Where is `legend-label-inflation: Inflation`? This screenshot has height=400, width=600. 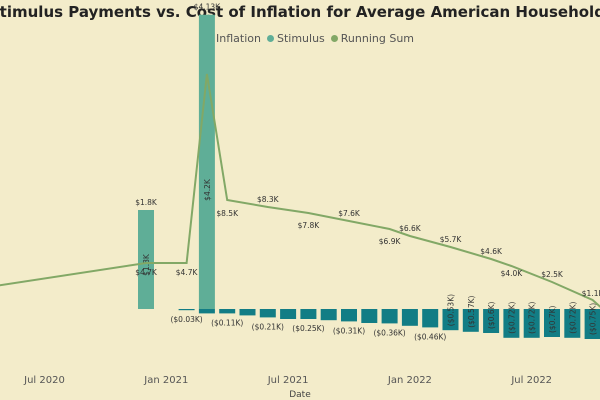
legend-label-inflation: Inflation is located at coordinates (238, 38).